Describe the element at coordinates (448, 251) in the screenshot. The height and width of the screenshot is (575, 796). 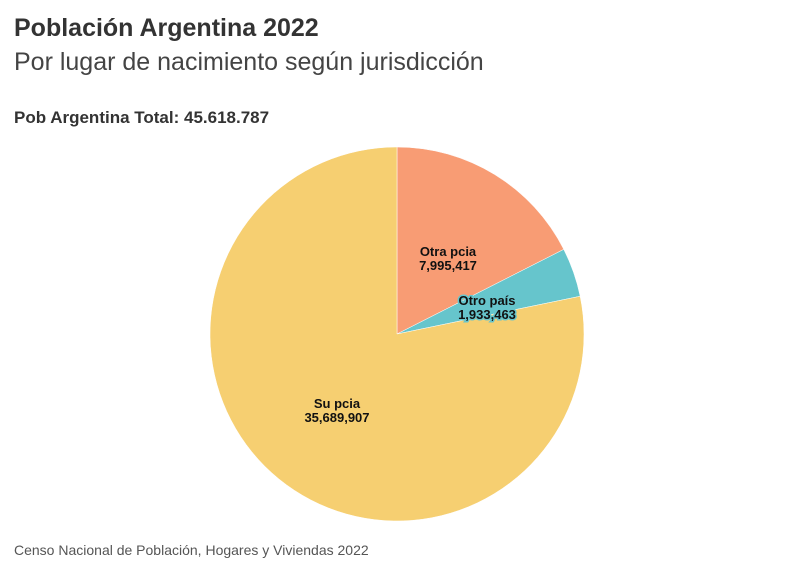
I see `slice-name-label: Otra pcia` at that location.